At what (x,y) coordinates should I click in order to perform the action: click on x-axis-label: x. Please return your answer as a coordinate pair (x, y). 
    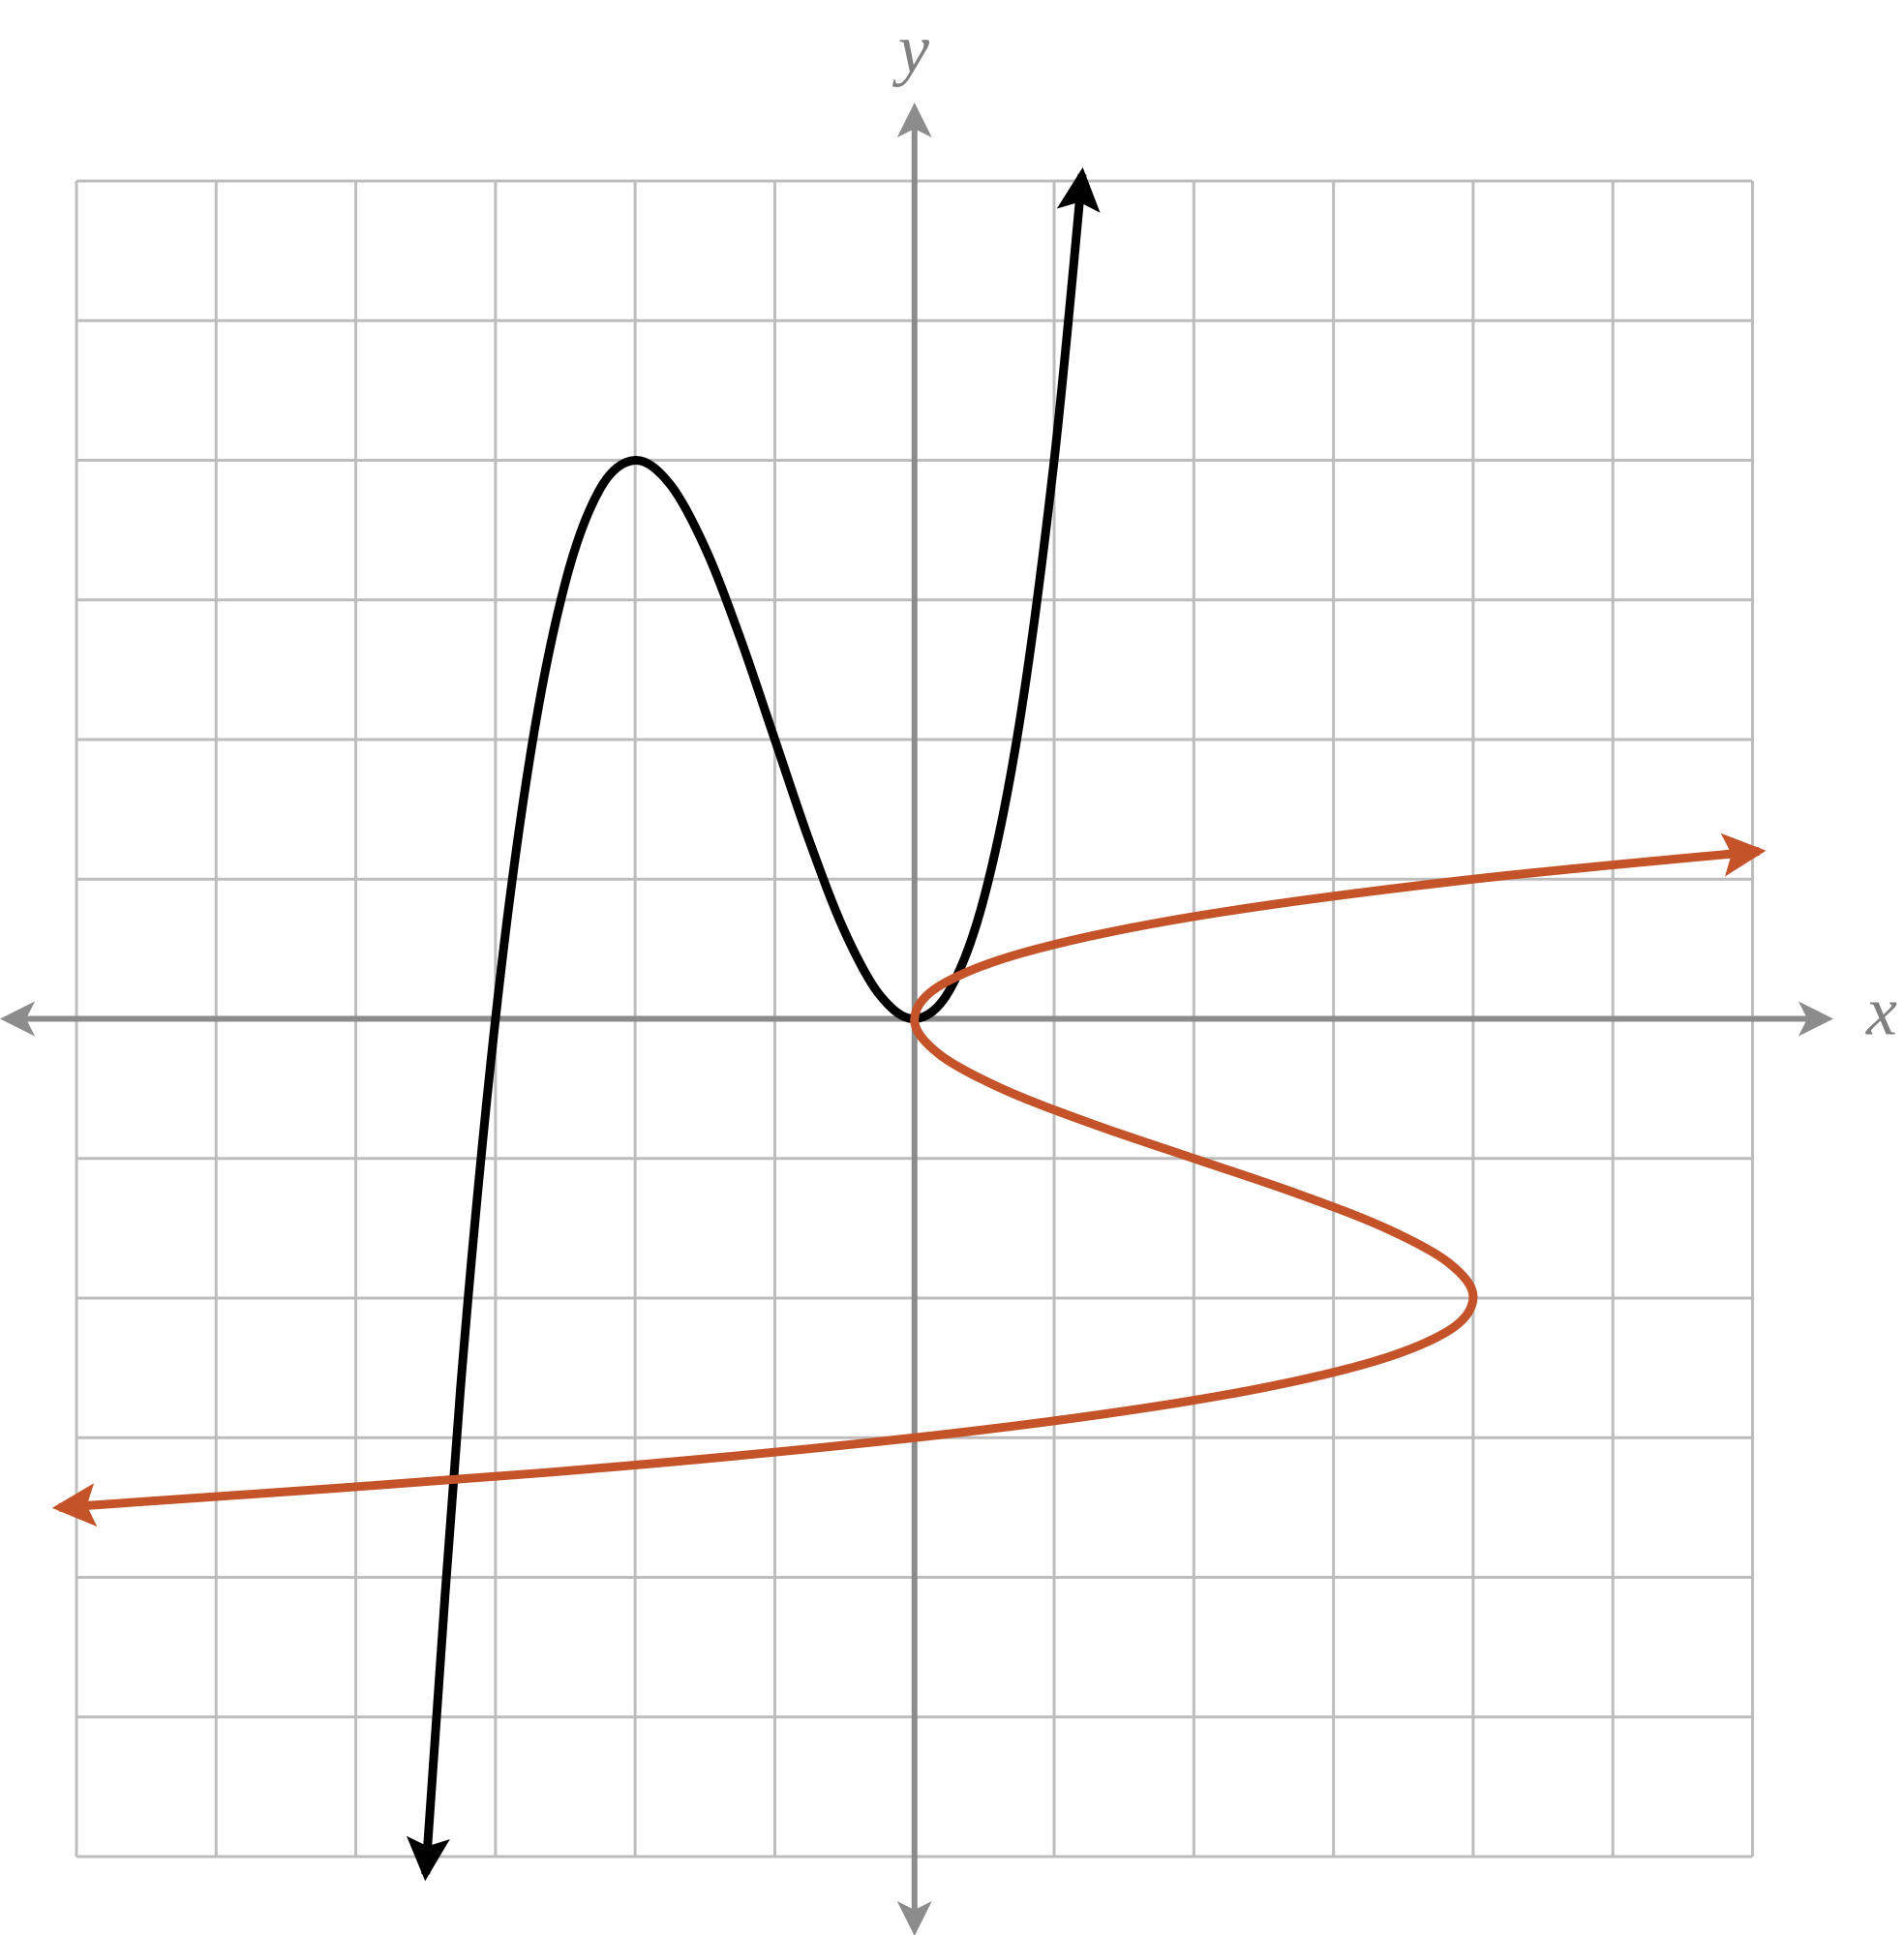
    Looking at the image, I should click on (1881, 1012).